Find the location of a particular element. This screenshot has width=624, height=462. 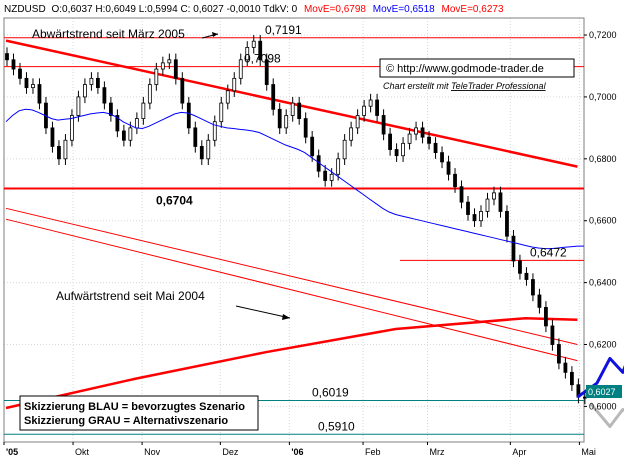

legend-line-blue: Skizzierung BLAU = bevorzugtes Szenario is located at coordinates (134, 407).